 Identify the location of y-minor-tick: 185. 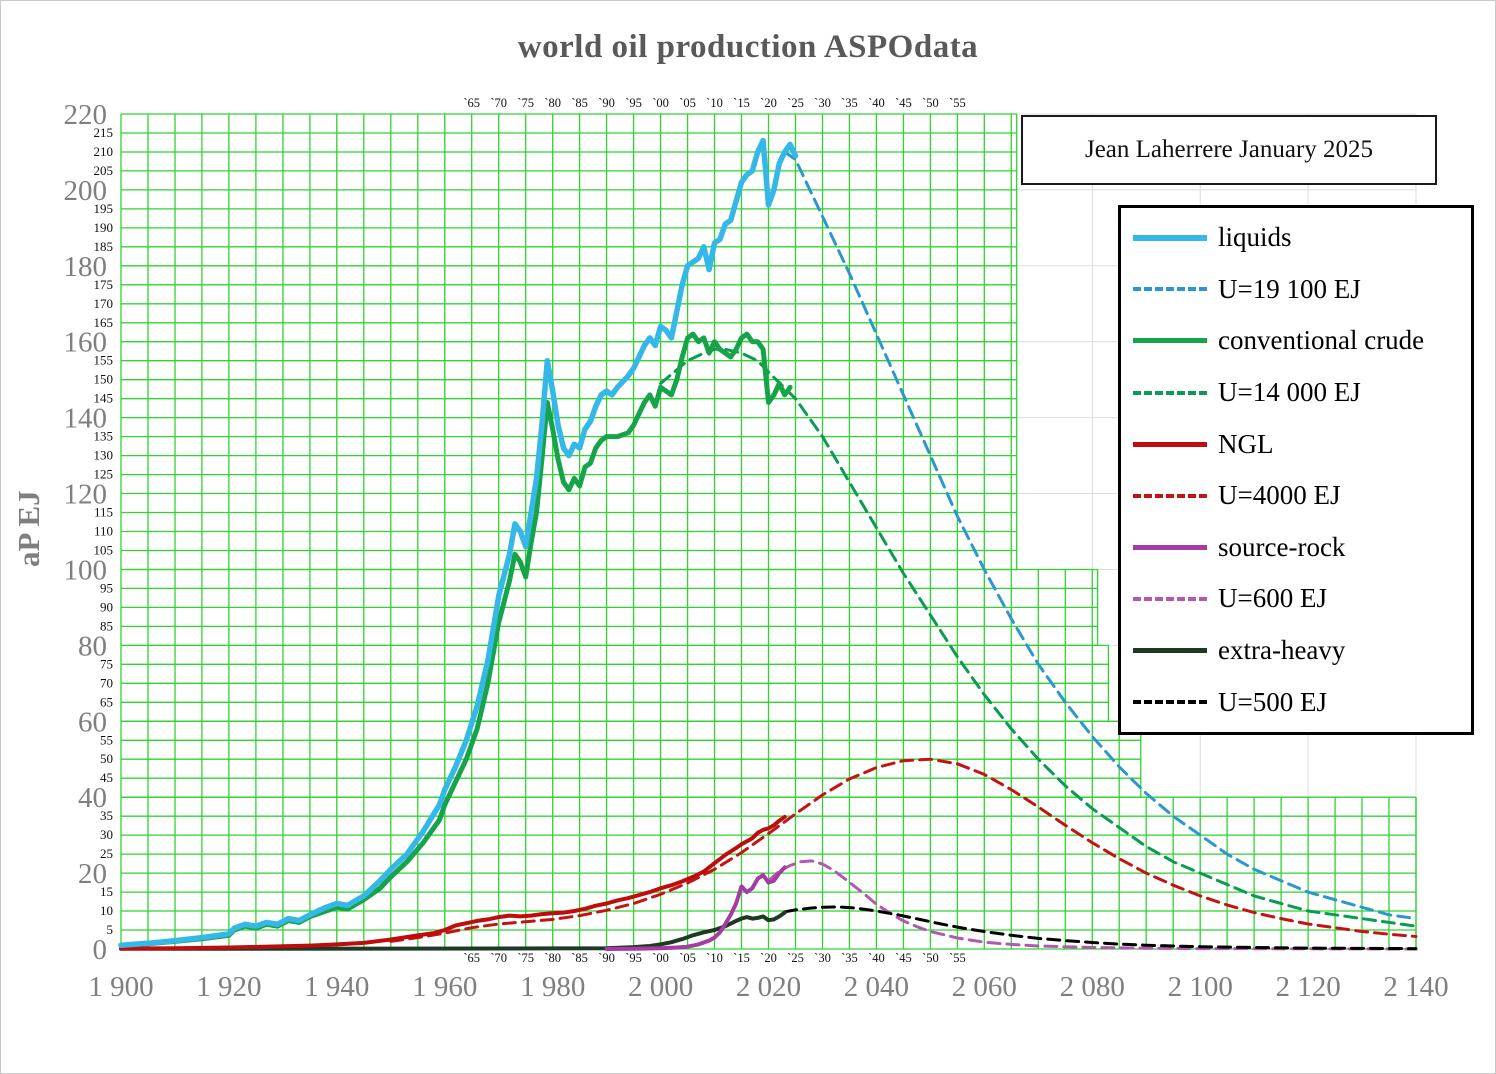
(104, 246).